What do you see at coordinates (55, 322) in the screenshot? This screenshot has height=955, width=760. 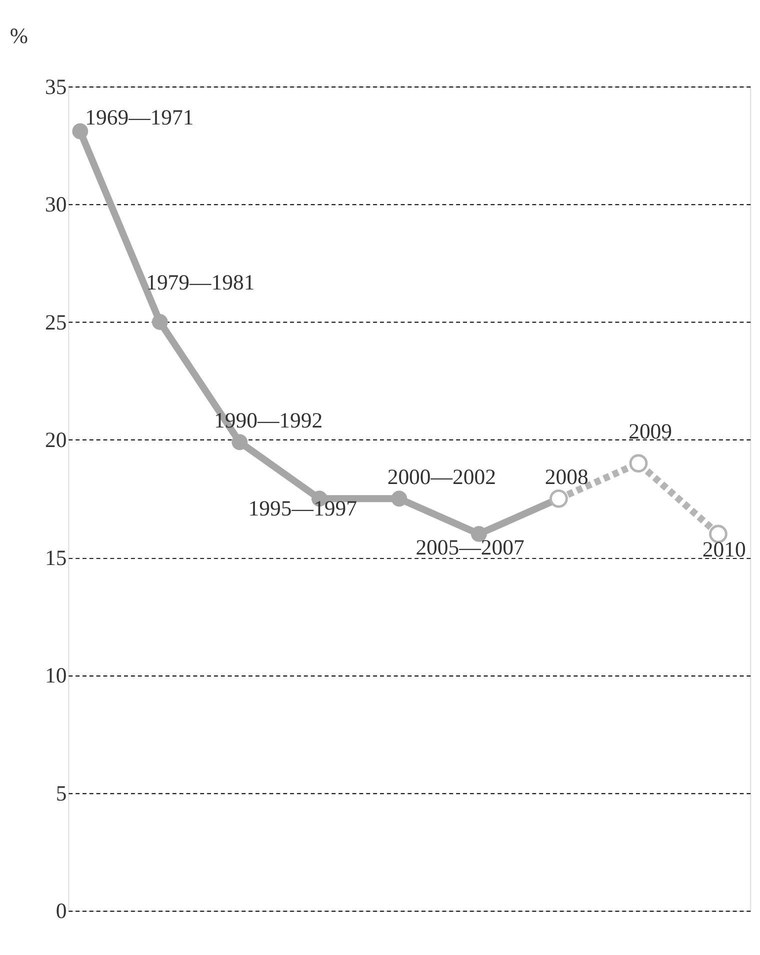 I see `y-tick-label: 25` at bounding box center [55, 322].